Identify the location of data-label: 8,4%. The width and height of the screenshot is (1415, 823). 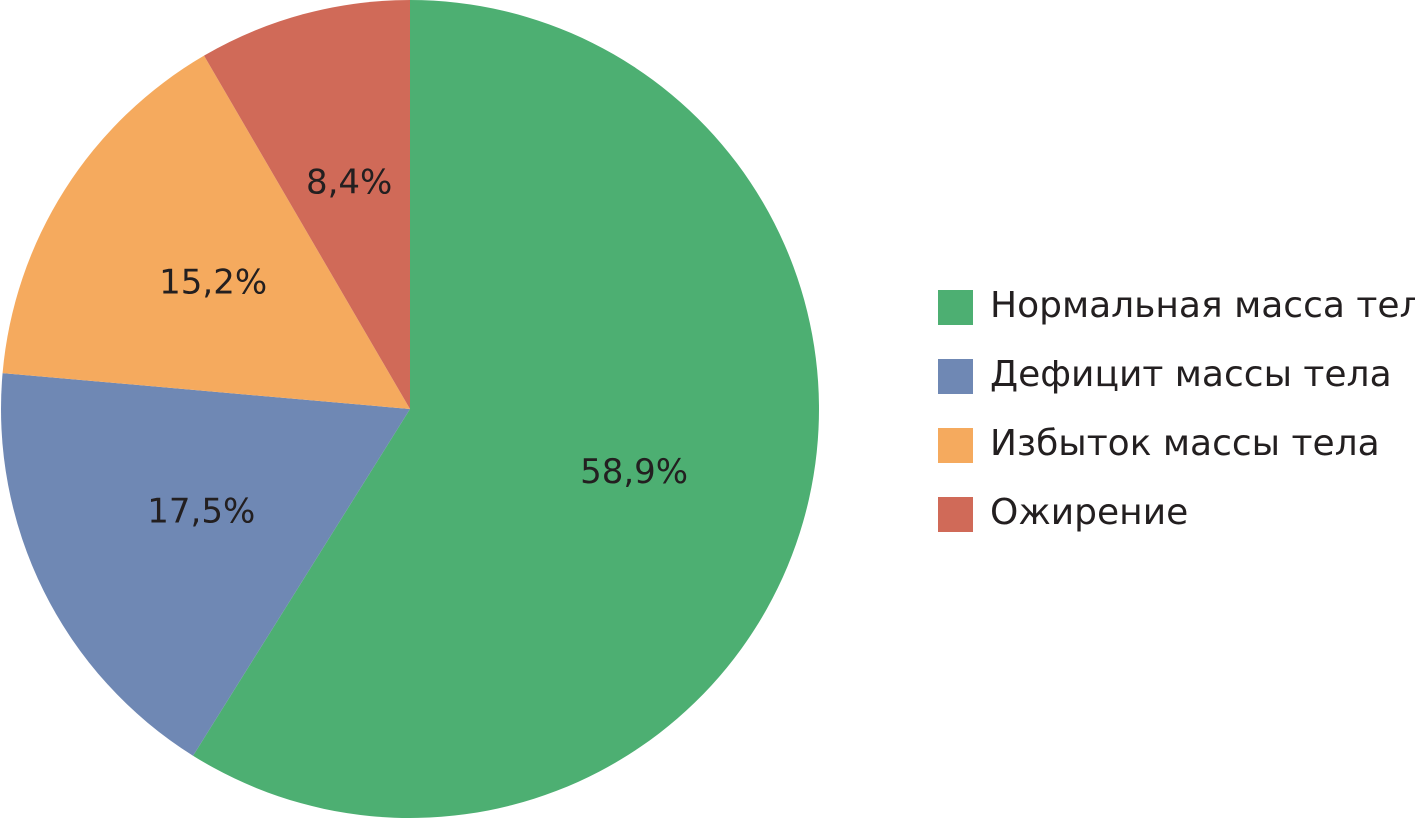
(349, 182).